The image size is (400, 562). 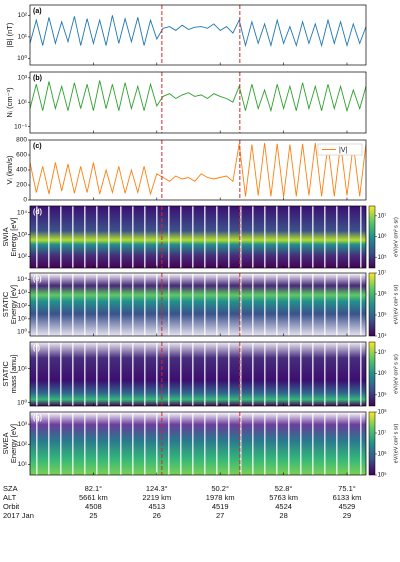 What do you see at coordinates (37, 279) in the screenshot?
I see `panel-letter: (e)` at bounding box center [37, 279].